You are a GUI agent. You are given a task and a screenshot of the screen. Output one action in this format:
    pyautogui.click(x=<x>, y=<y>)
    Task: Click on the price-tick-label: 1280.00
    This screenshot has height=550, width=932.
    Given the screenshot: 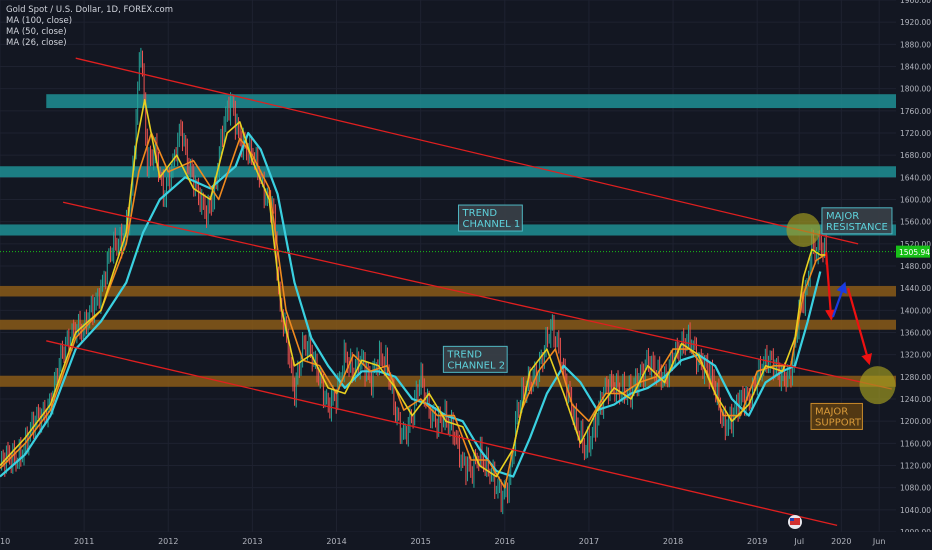 What is the action you would take?
    pyautogui.click(x=915, y=377)
    